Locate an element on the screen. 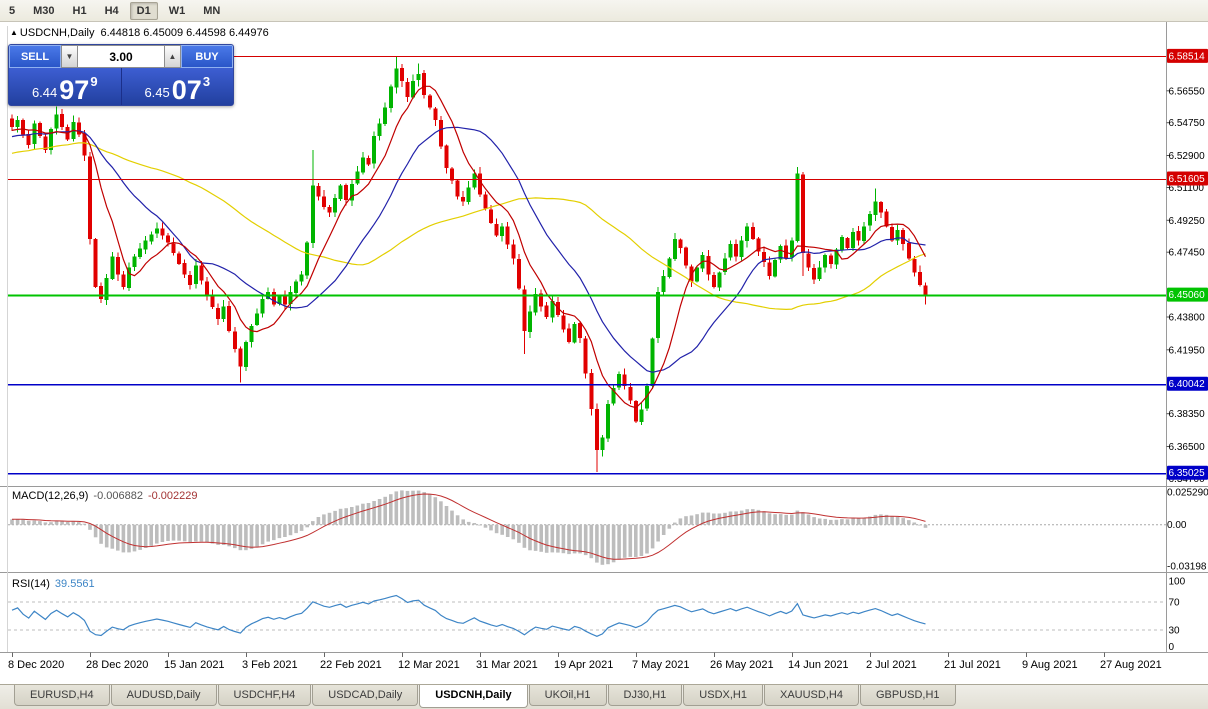 The image size is (1208, 709). svg-text: 22 Feb 2021 is located at coordinates (351, 665).